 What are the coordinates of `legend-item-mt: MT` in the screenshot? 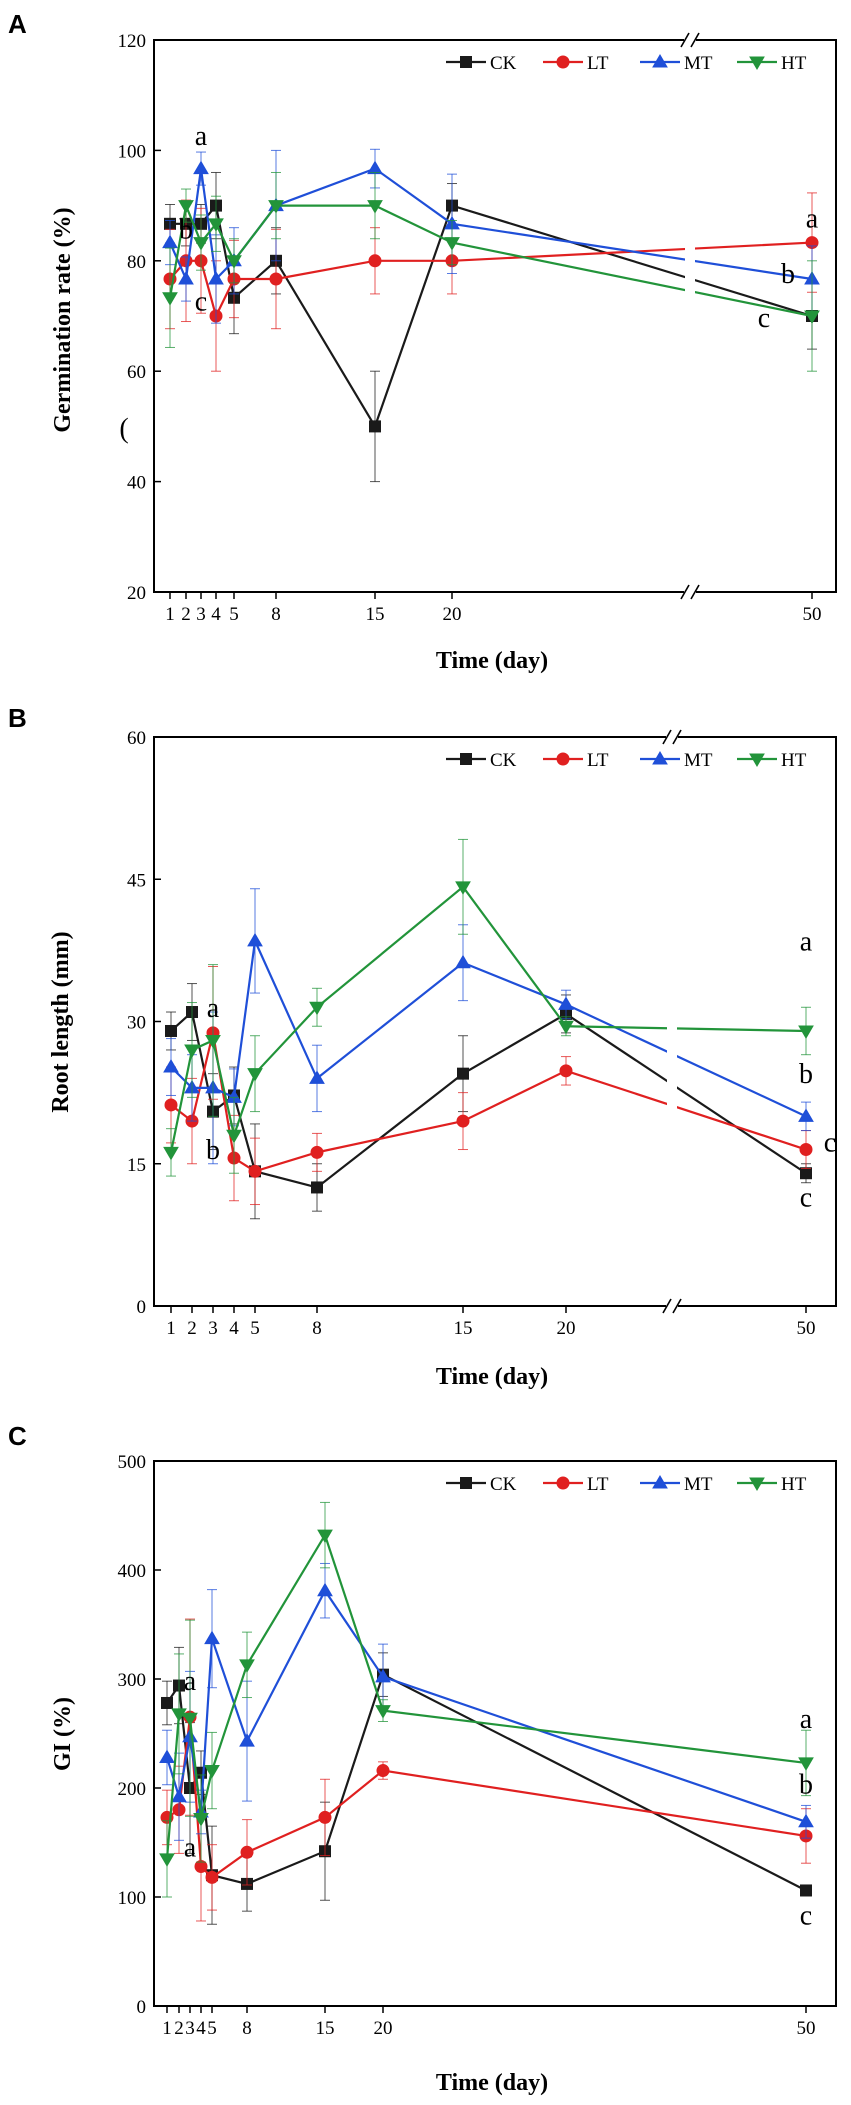 It's located at (676, 63).